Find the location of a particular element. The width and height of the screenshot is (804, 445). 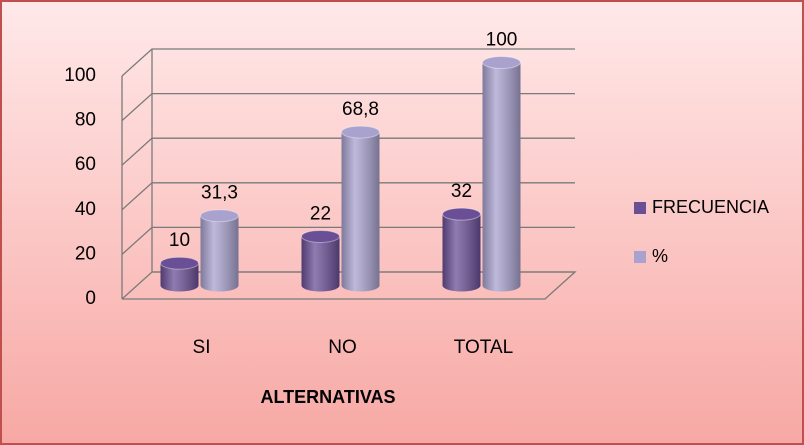

data-label: 10 is located at coordinates (179, 240).